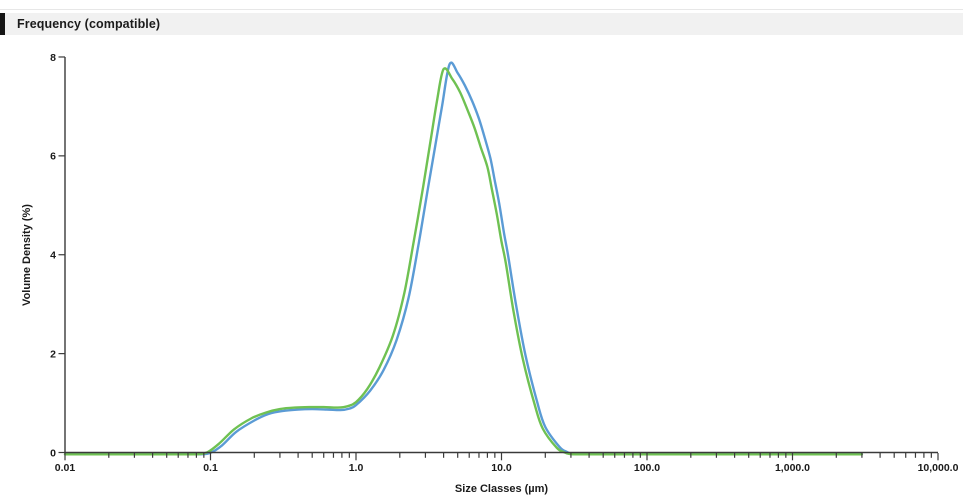 The width and height of the screenshot is (978, 501). What do you see at coordinates (481, 24) in the screenshot?
I see `chart-header-bar: Frequency (compatible)` at bounding box center [481, 24].